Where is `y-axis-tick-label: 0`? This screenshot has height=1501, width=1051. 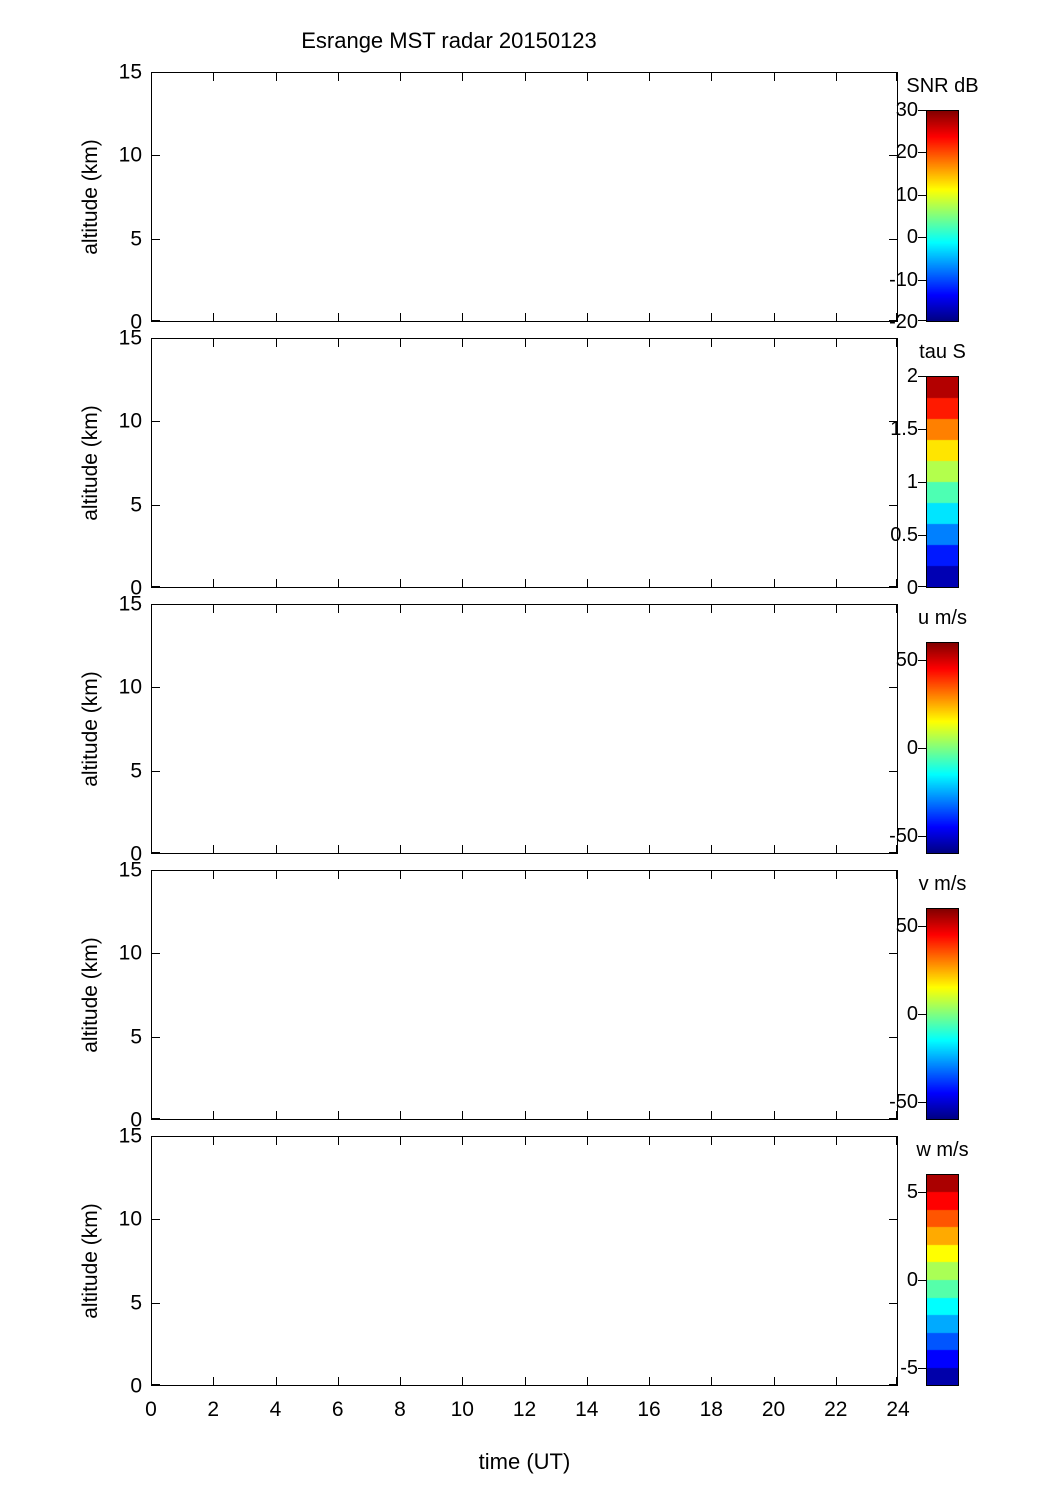 y-axis-tick-label: 0 is located at coordinates (136, 1386).